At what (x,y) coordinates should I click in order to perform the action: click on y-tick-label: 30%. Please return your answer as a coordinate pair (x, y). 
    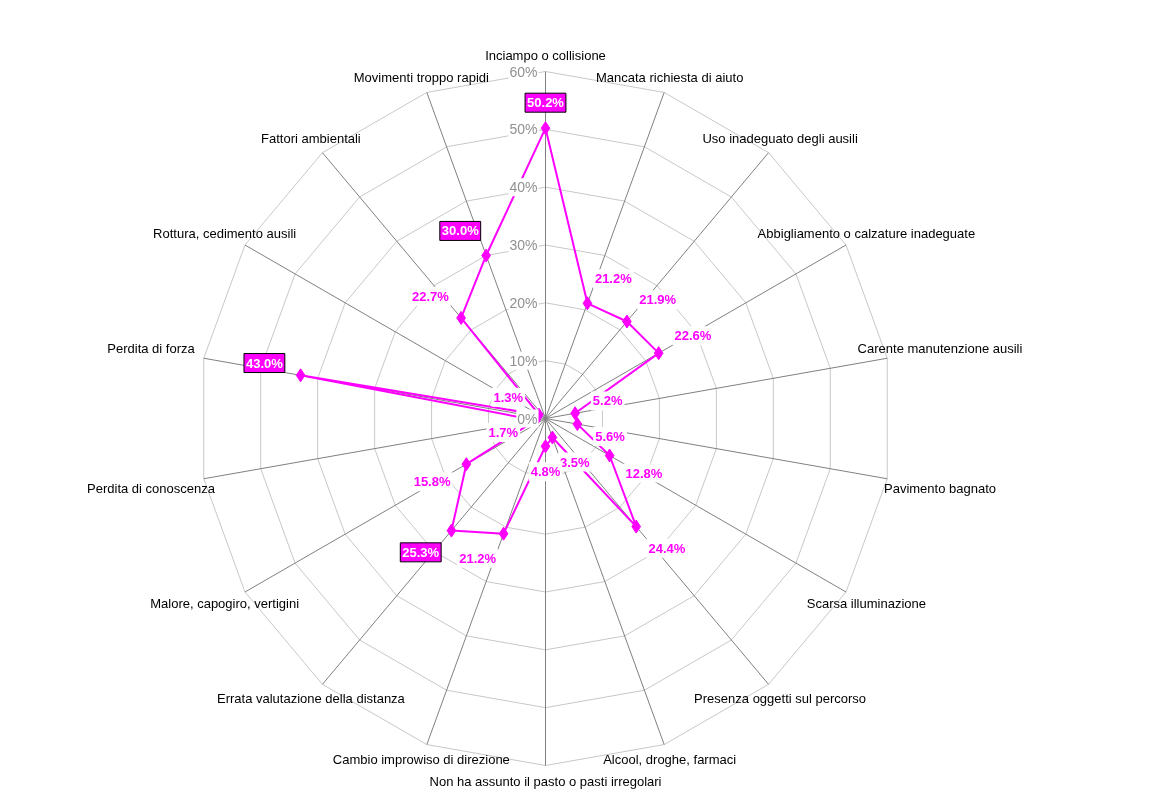
    Looking at the image, I should click on (523, 245).